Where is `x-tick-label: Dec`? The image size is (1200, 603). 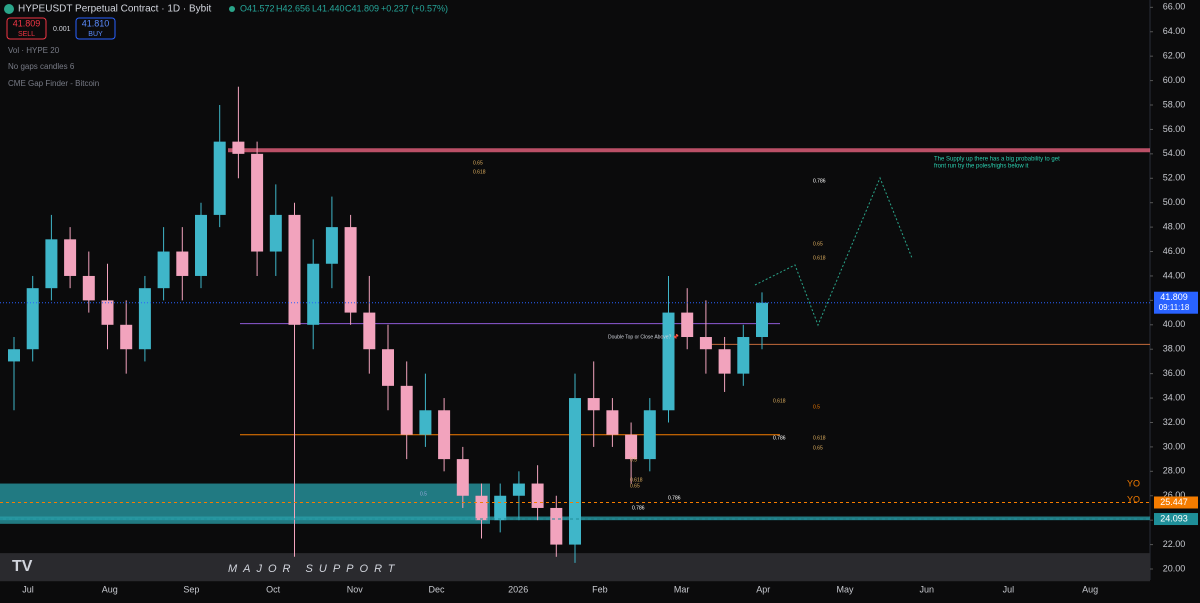
x-tick-label: Dec is located at coordinates (436, 589).